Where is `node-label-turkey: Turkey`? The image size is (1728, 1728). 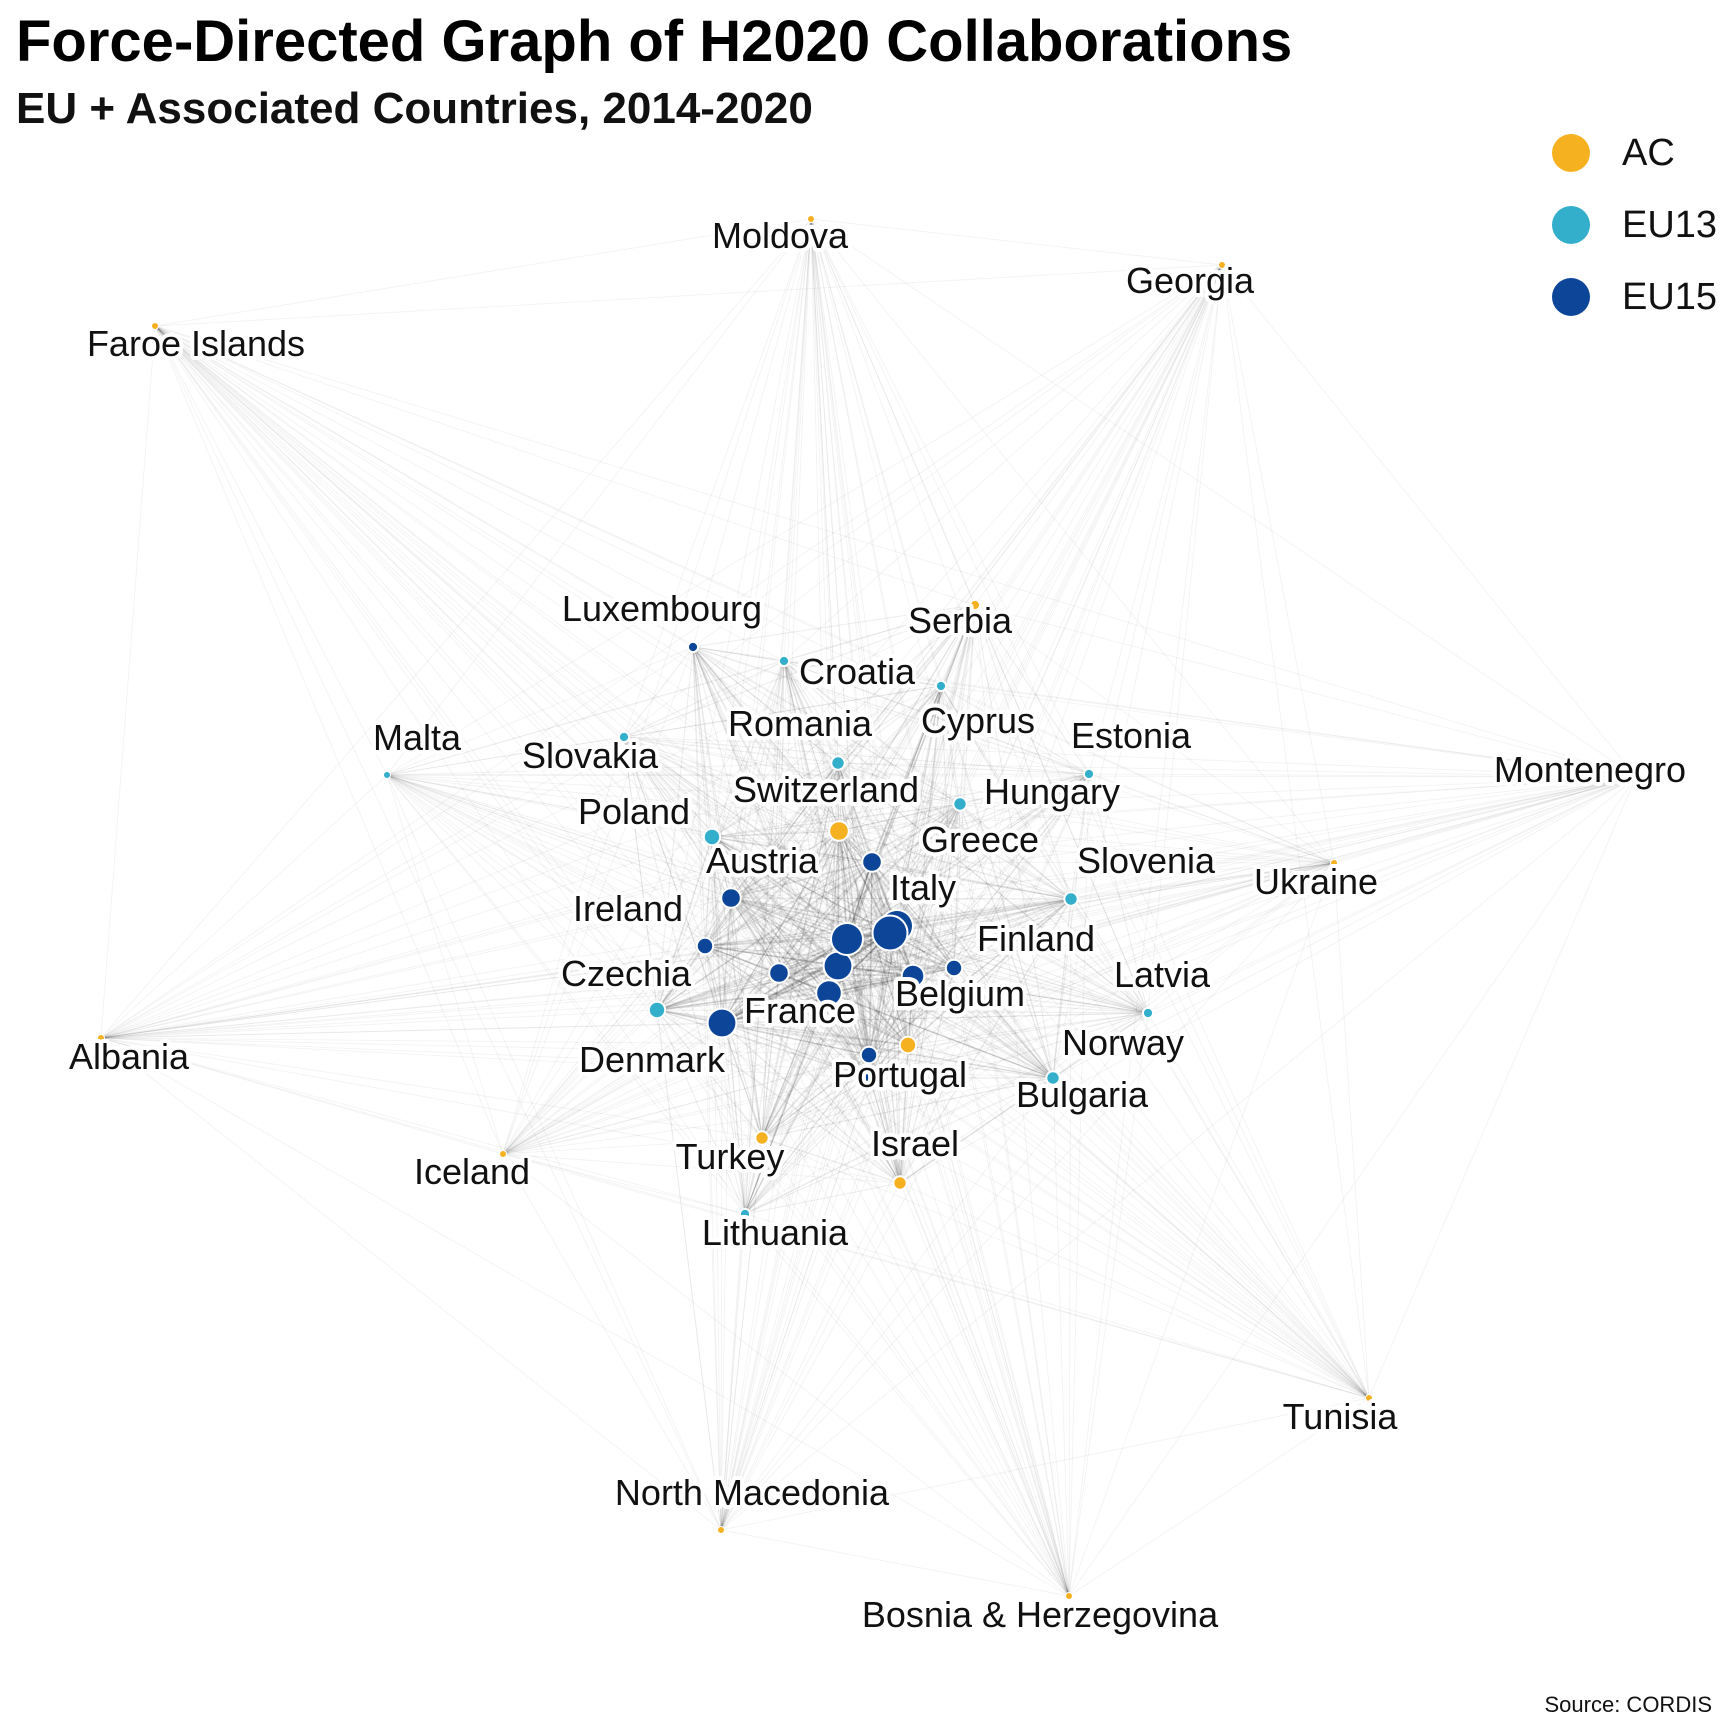 node-label-turkey: Turkey is located at coordinates (730, 1156).